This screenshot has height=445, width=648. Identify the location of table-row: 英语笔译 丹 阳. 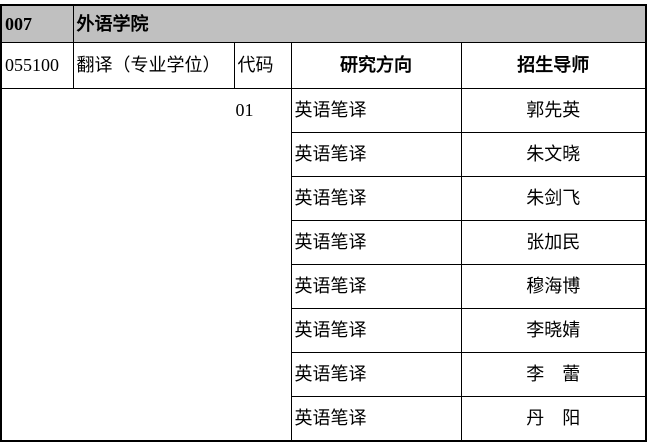
(324, 419).